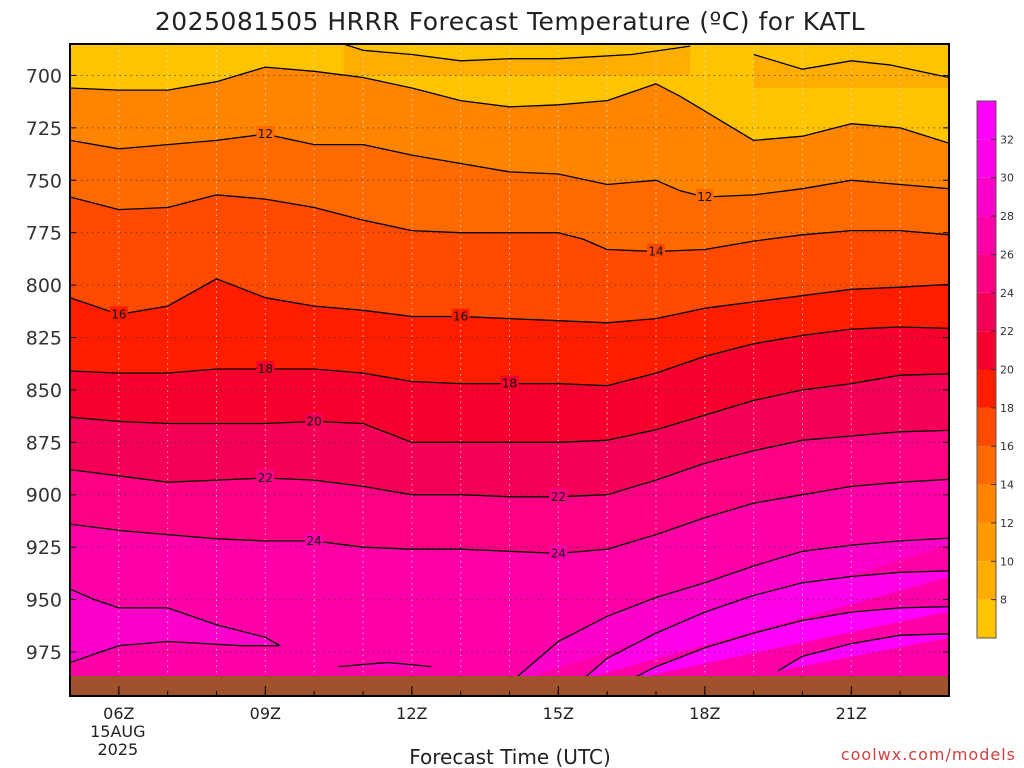 This screenshot has width=1024, height=768. What do you see at coordinates (44, 653) in the screenshot?
I see `y-tick-label: 975` at bounding box center [44, 653].